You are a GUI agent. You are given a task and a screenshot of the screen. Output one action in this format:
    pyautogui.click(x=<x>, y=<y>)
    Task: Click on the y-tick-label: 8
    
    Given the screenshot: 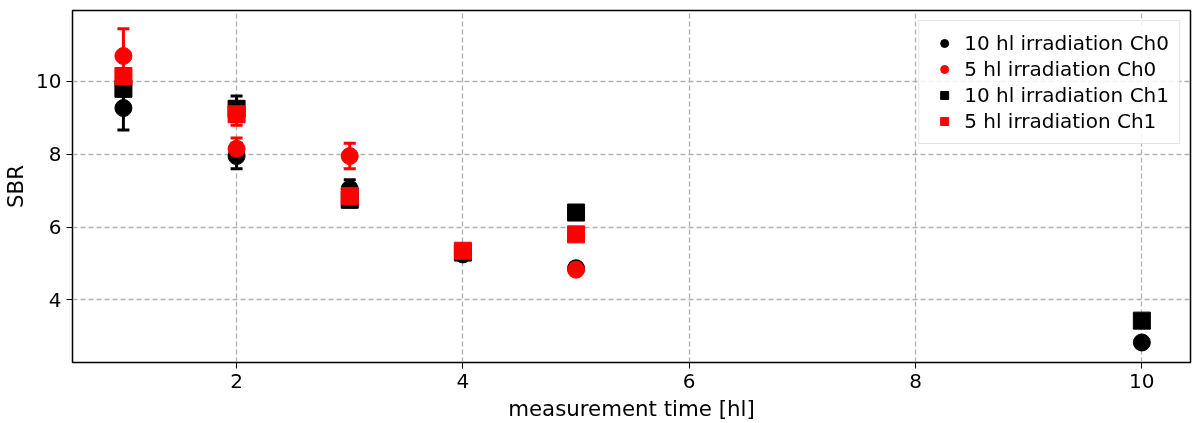 What is the action you would take?
    pyautogui.click(x=55, y=154)
    